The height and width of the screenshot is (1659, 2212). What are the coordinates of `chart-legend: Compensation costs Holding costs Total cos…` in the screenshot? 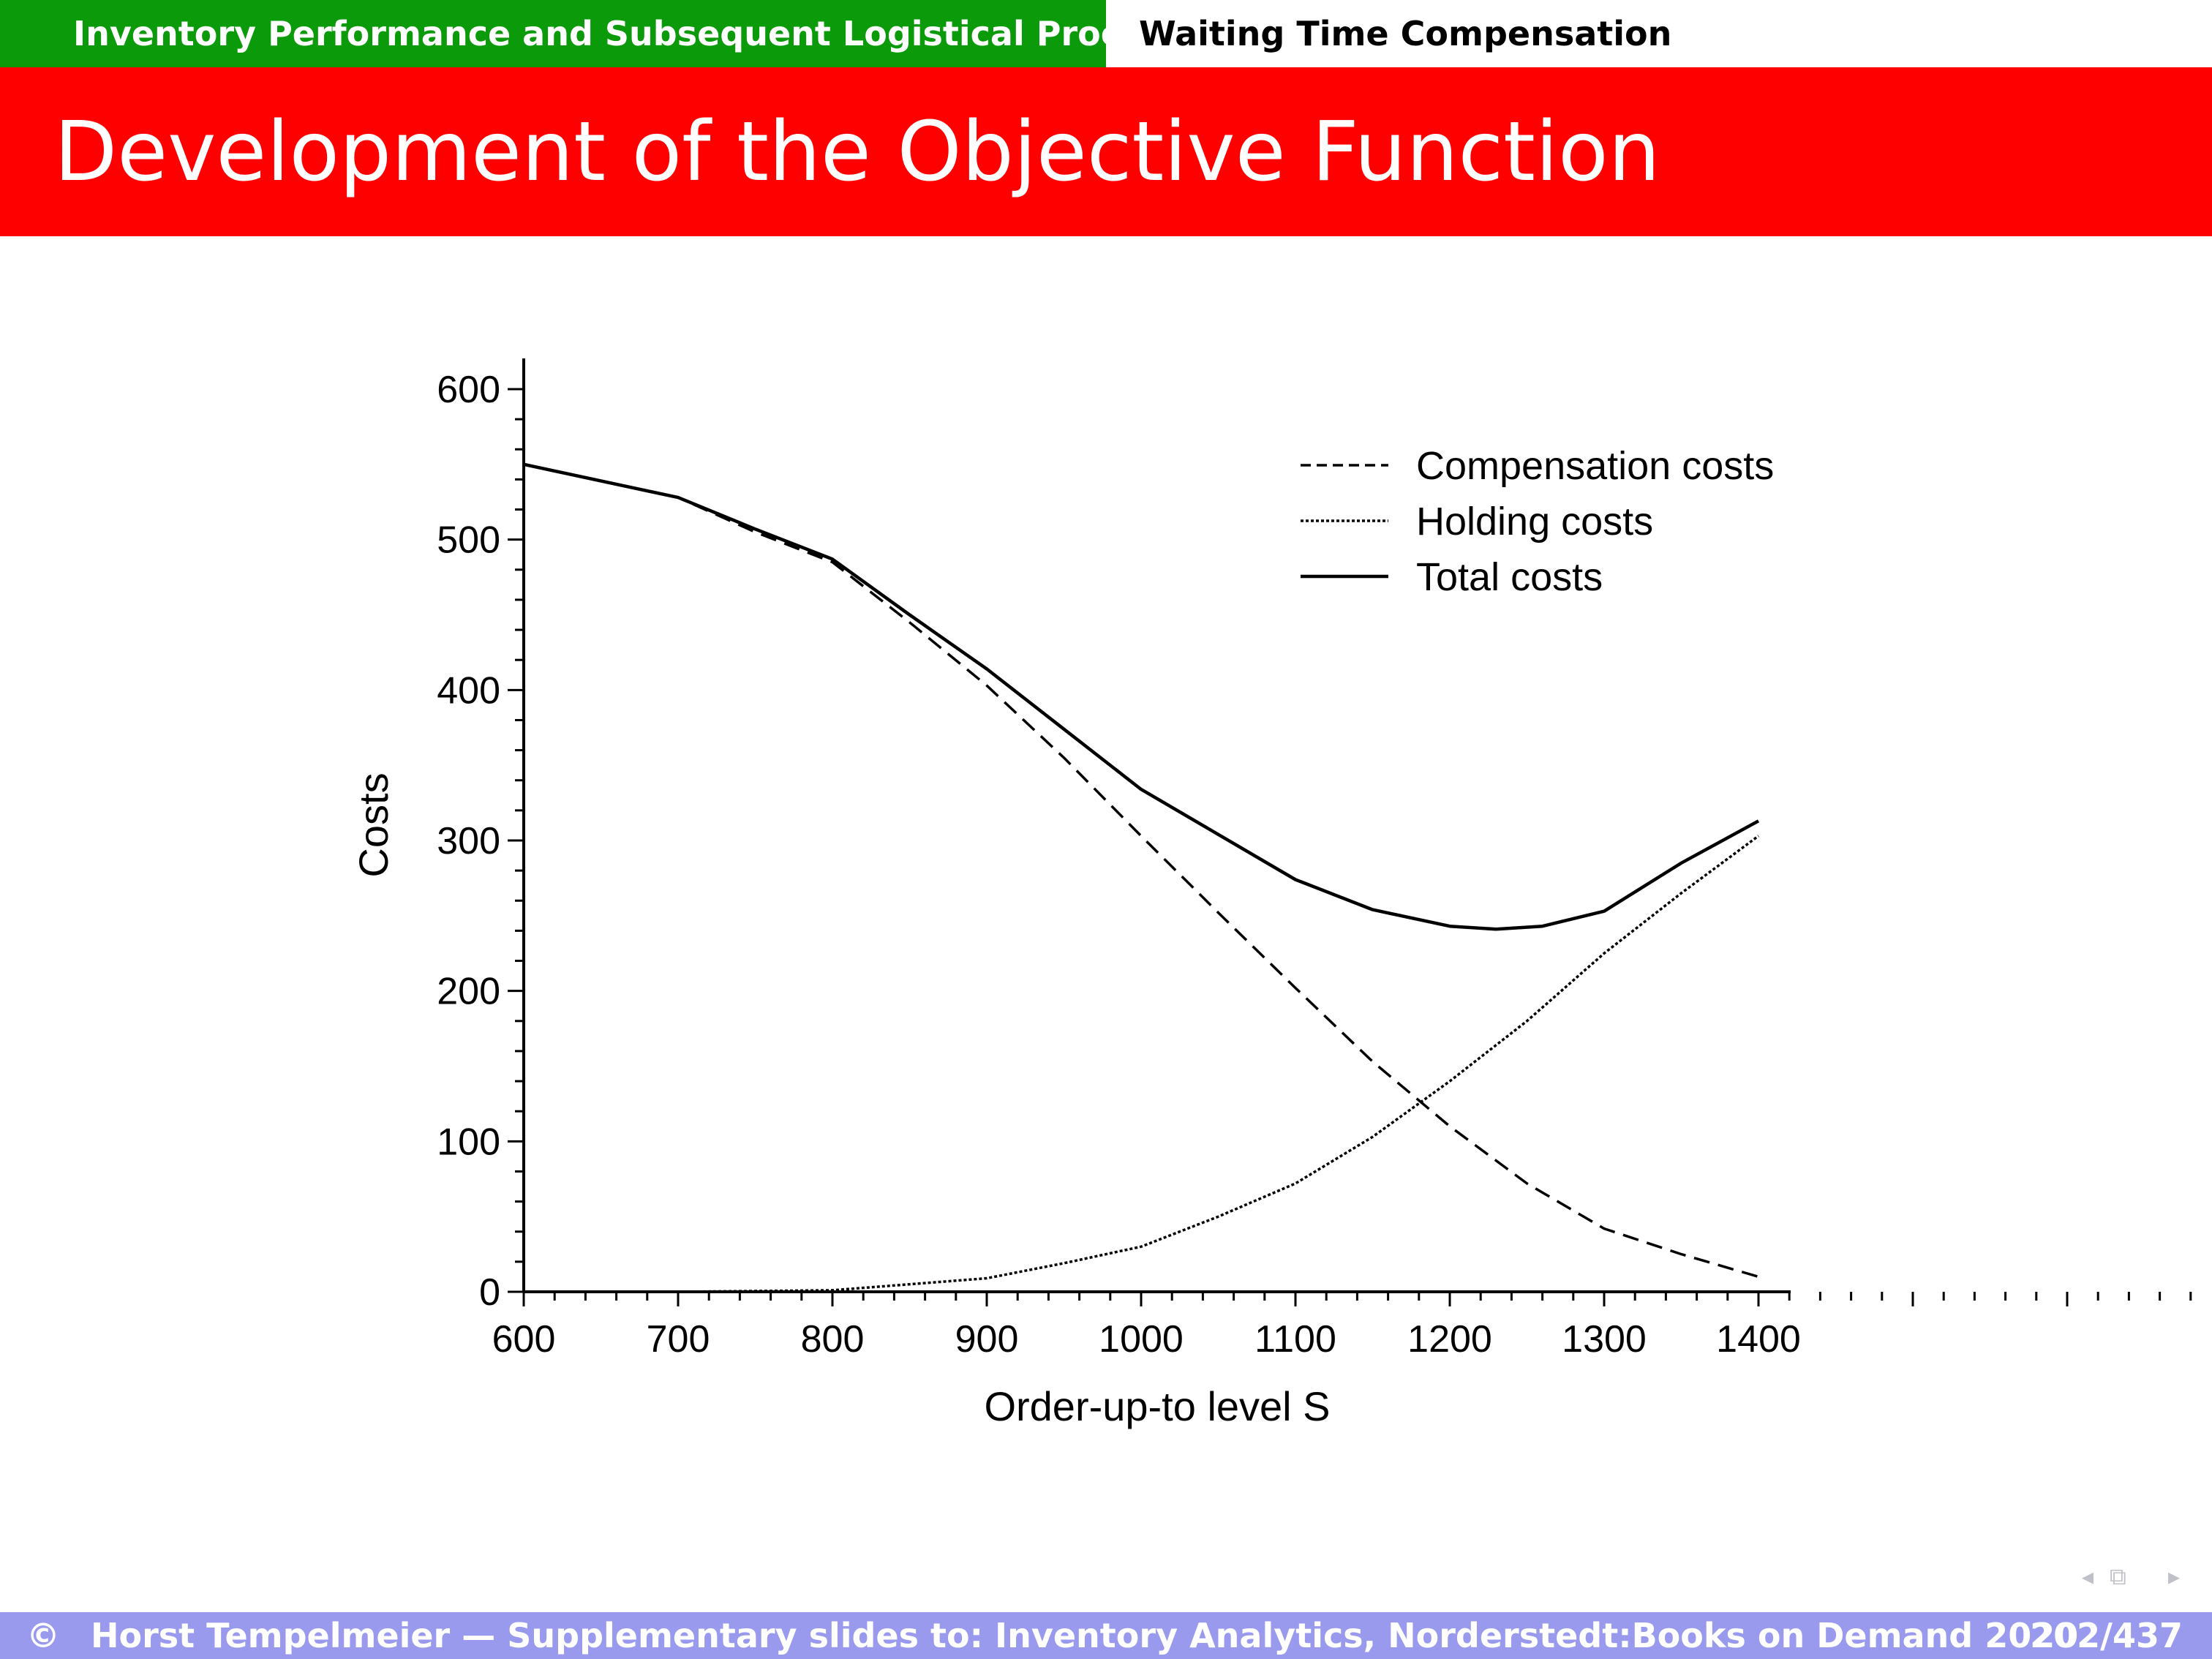 It's located at (1537, 521).